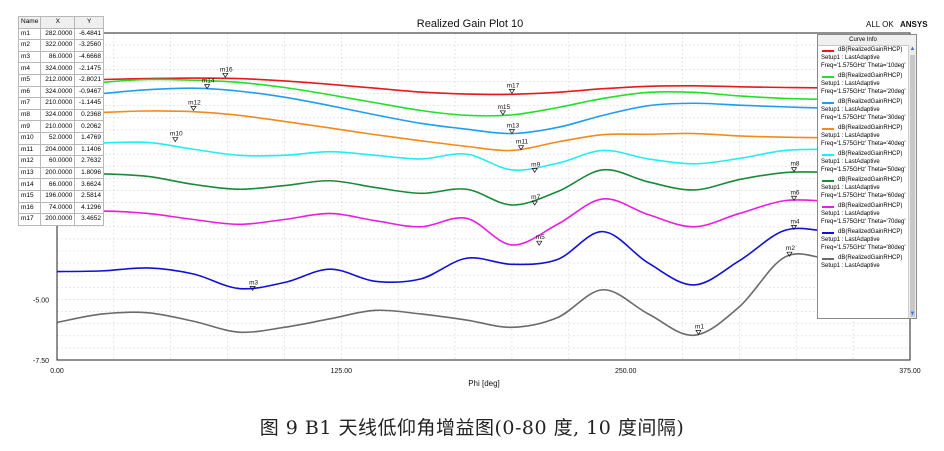  I want to click on marker-name-cell: m16, so click(29, 208).